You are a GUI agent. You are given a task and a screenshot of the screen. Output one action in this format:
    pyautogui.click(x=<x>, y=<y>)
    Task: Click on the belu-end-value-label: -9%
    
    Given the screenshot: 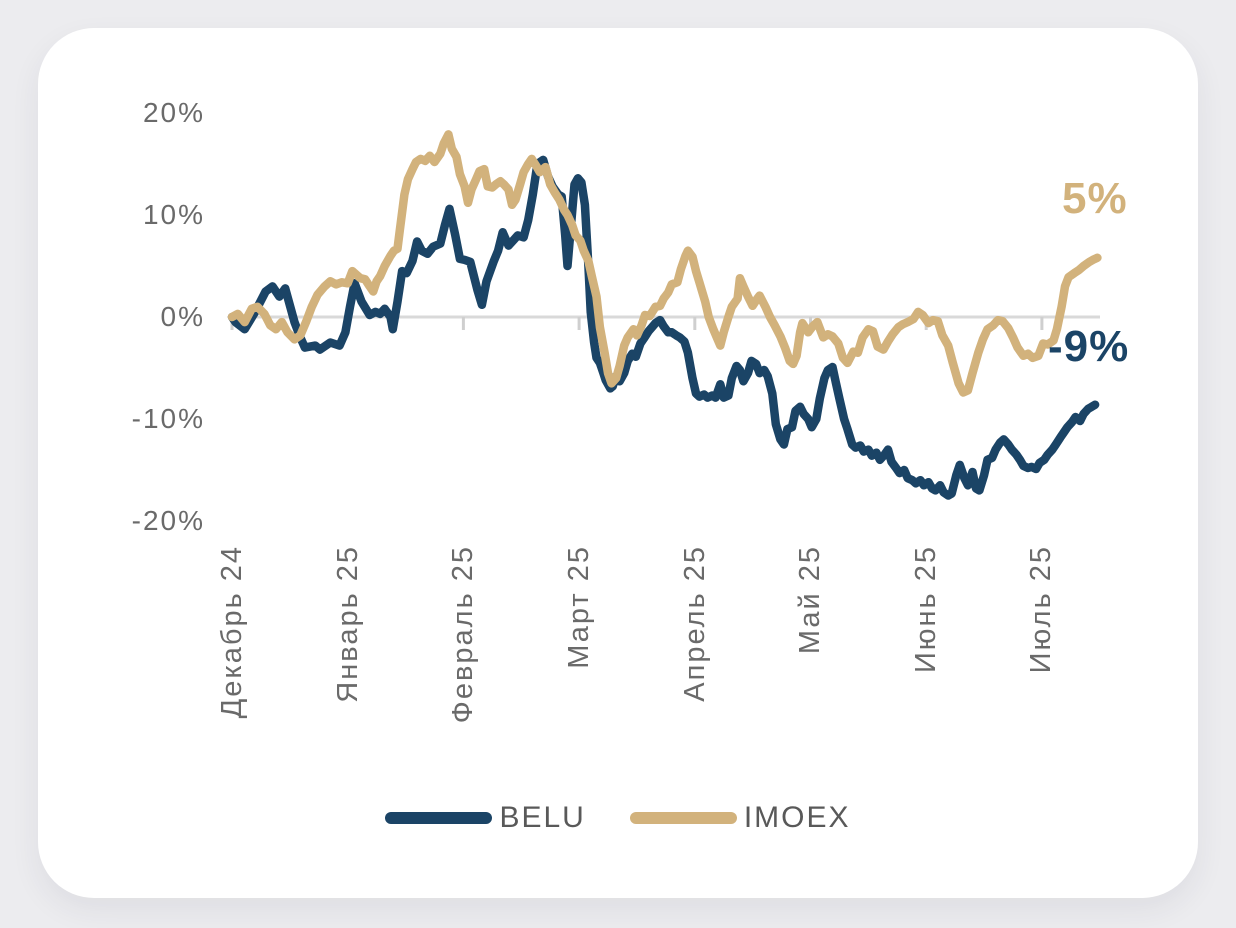 What is the action you would take?
    pyautogui.click(x=1089, y=346)
    